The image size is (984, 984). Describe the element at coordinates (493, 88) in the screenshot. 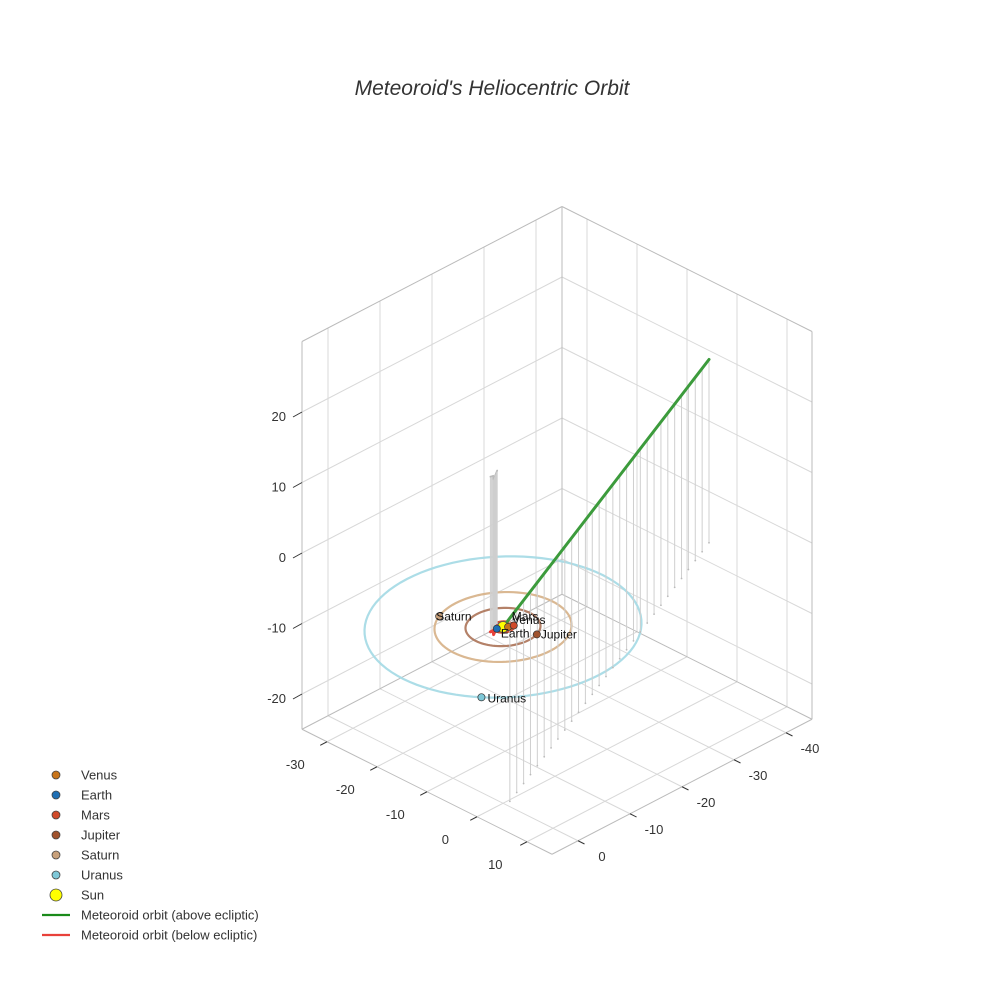

I see `chart-title: Meteoroid's Heliocentric Orbit` at that location.